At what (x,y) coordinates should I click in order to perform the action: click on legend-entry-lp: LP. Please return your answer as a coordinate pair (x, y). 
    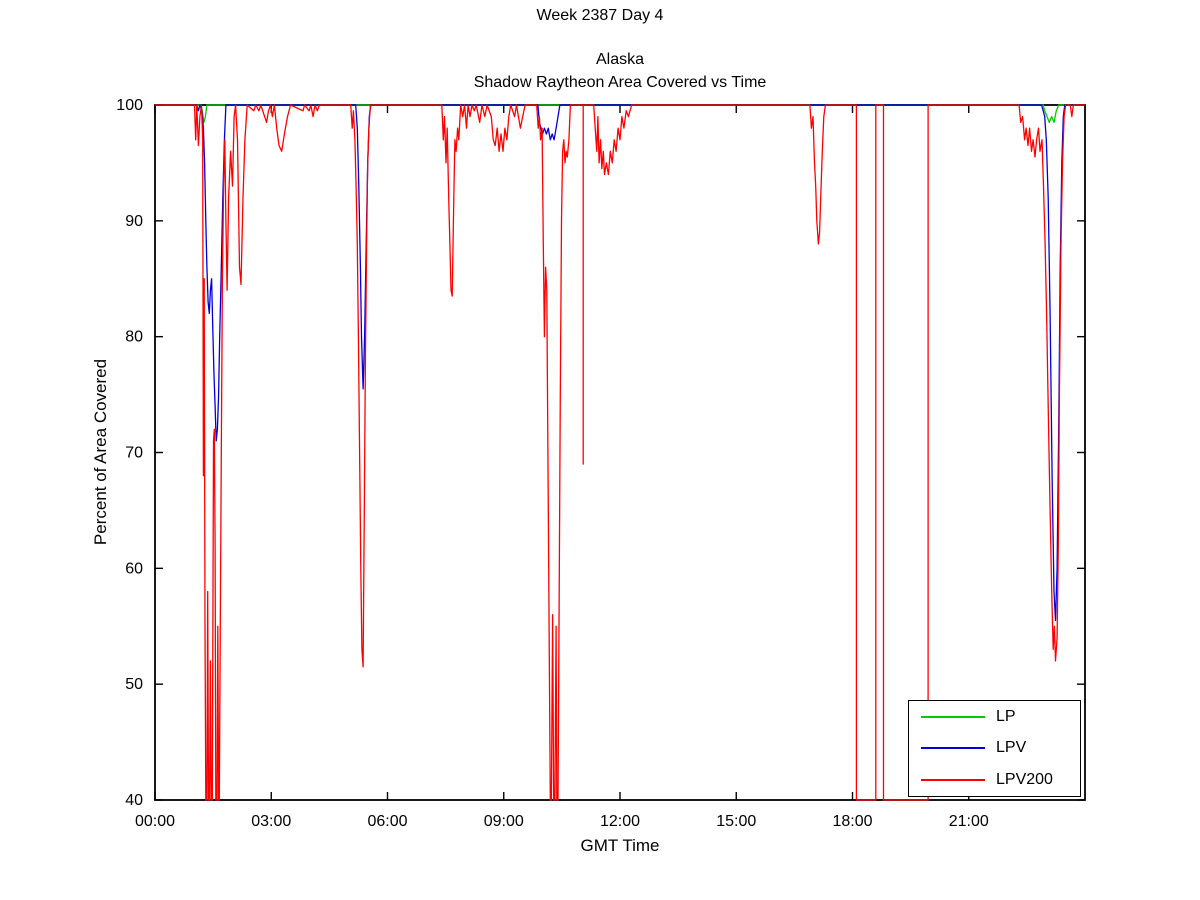
    Looking at the image, I should click on (994, 716).